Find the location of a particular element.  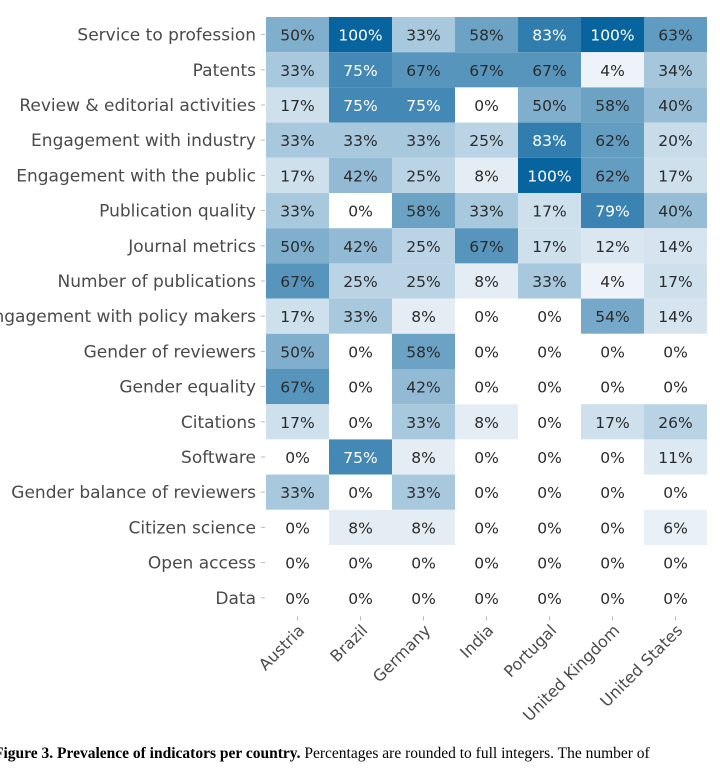

cell-value-label: 4% is located at coordinates (612, 282).